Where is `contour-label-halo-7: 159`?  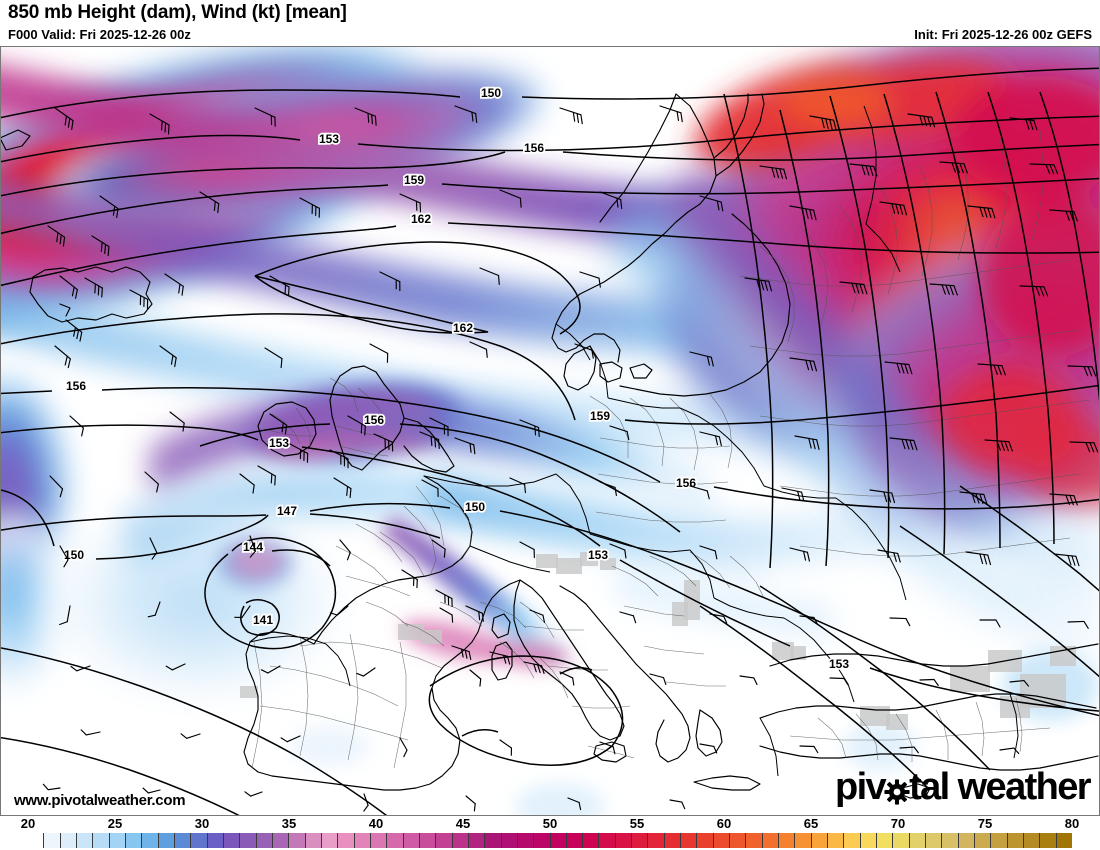 contour-label-halo-7: 159 is located at coordinates (600, 416).